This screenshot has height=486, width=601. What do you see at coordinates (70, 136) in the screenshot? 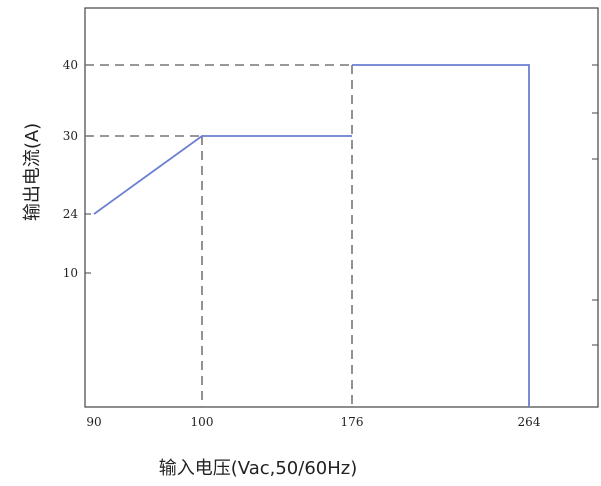
I see `y-tick-label: 30` at bounding box center [70, 136].